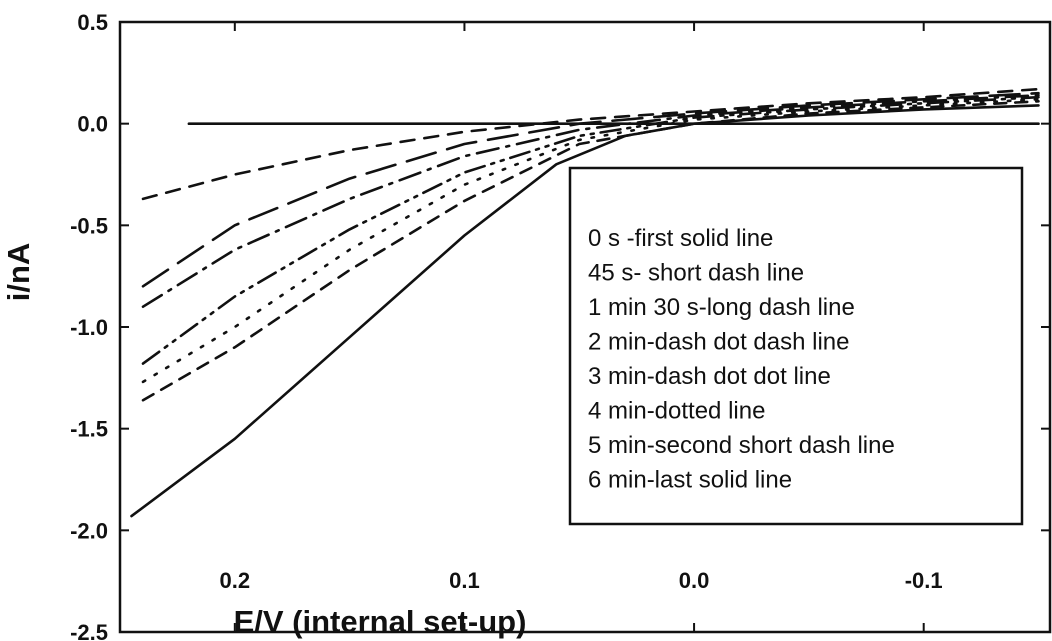 The height and width of the screenshot is (641, 1052). What do you see at coordinates (719, 342) in the screenshot?
I see `legend-entry: 2 min-dash dot dash line` at bounding box center [719, 342].